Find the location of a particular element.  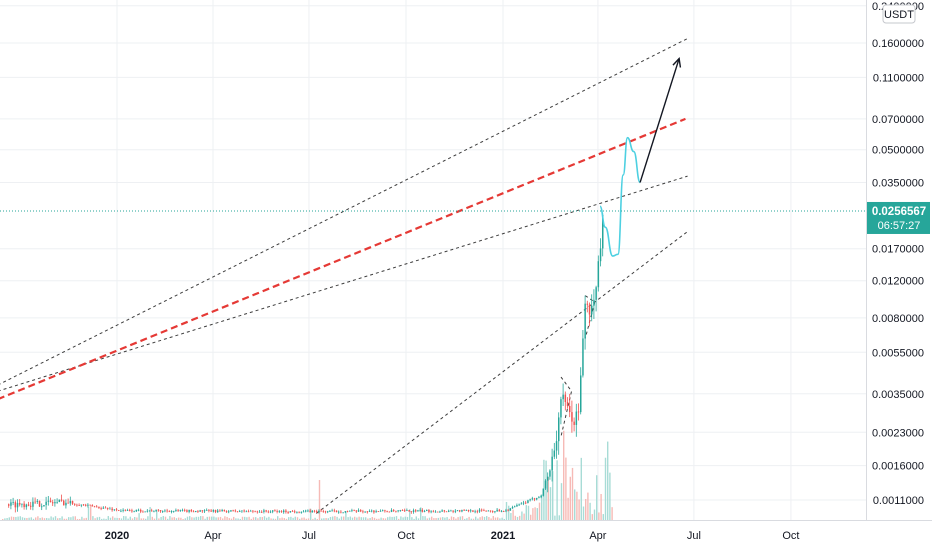

price-tick-label: 0.0500000 is located at coordinates (898, 151).